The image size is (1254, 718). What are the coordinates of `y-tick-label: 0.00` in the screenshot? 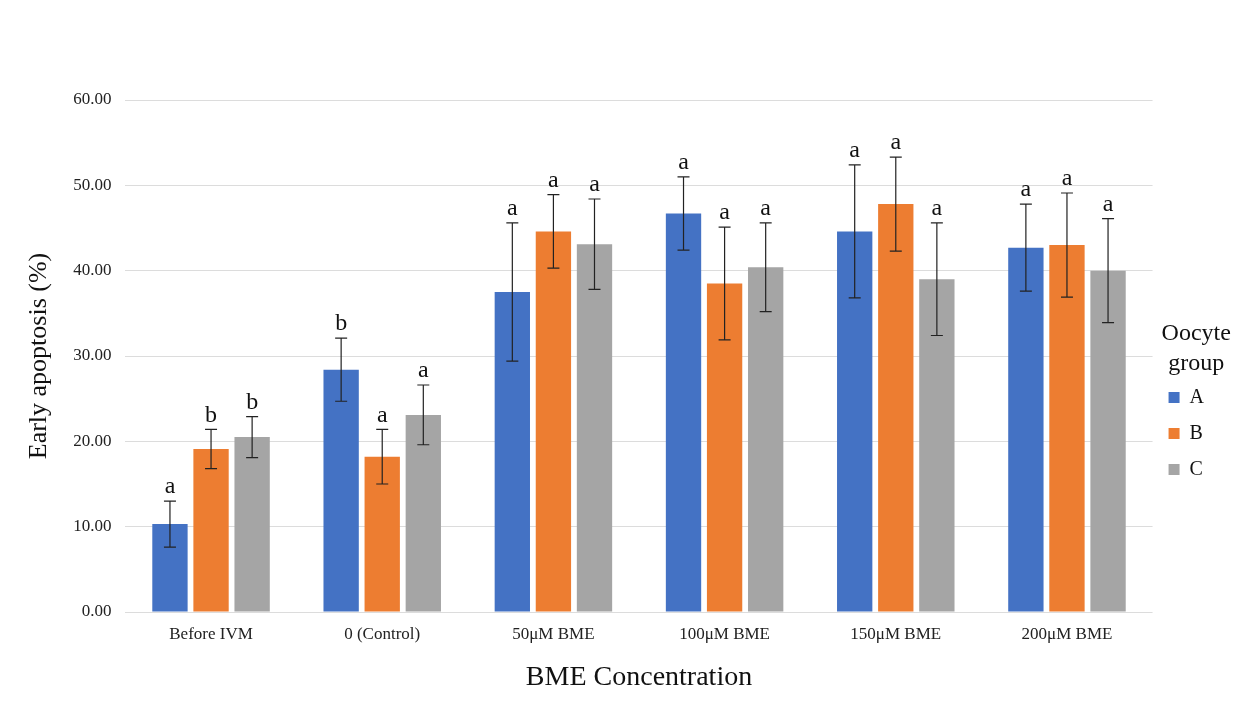 It's located at (96, 611).